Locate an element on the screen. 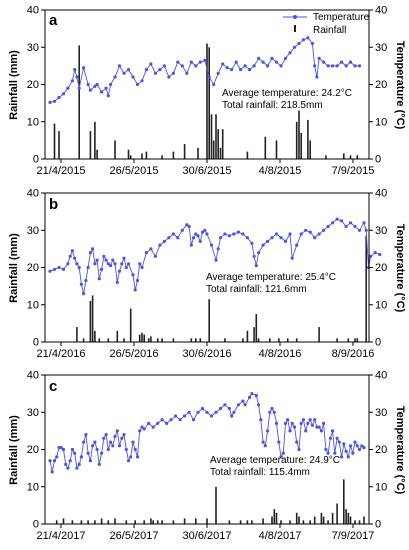 This screenshot has height=550, width=409. y2-tick-label: 0 is located at coordinates (378, 160).